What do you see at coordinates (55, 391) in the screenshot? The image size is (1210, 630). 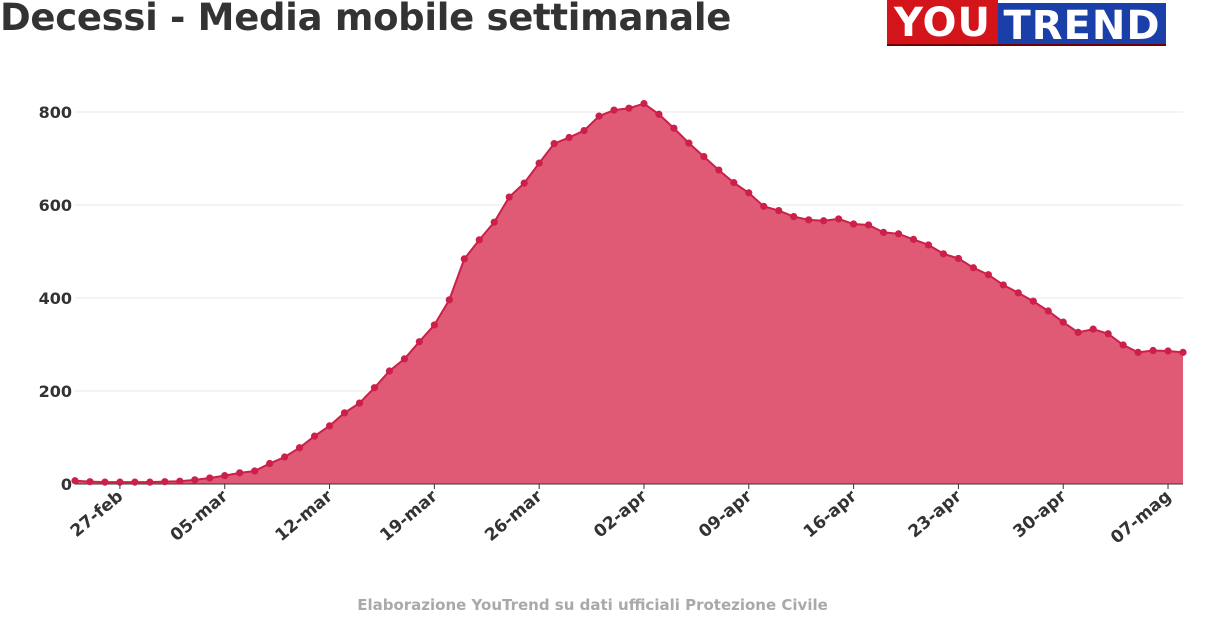 I see `y-tick-label: 200` at bounding box center [55, 391].